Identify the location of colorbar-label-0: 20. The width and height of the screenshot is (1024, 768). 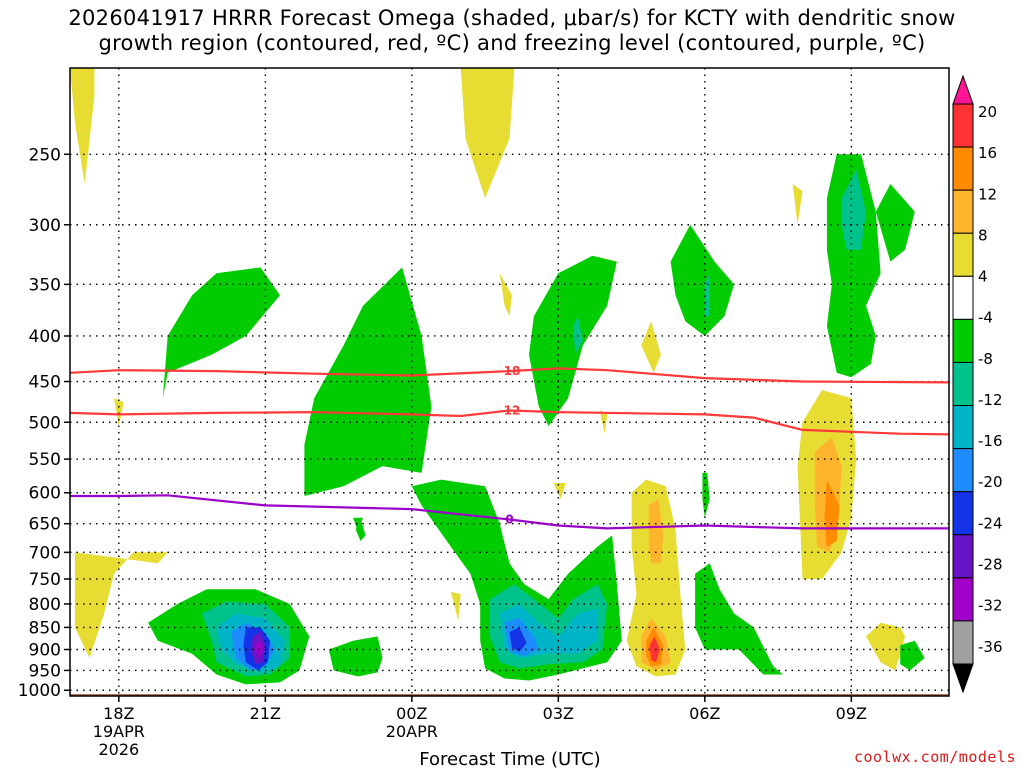
(987, 112).